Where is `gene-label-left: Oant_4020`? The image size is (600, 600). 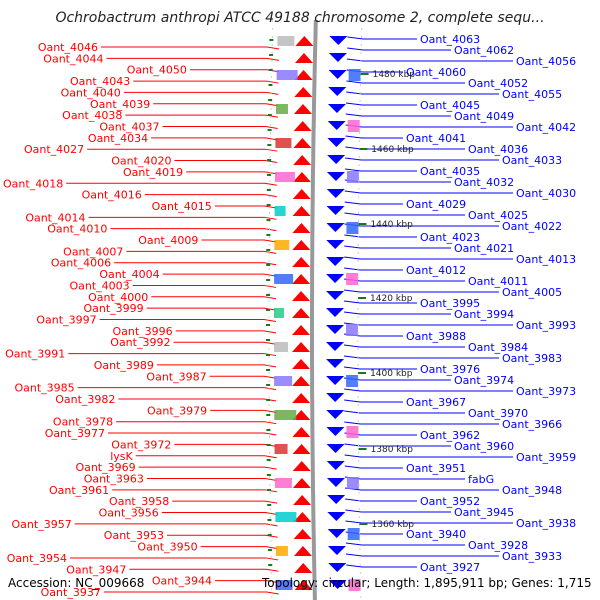 gene-label-left: Oant_4020 is located at coordinates (141, 161).